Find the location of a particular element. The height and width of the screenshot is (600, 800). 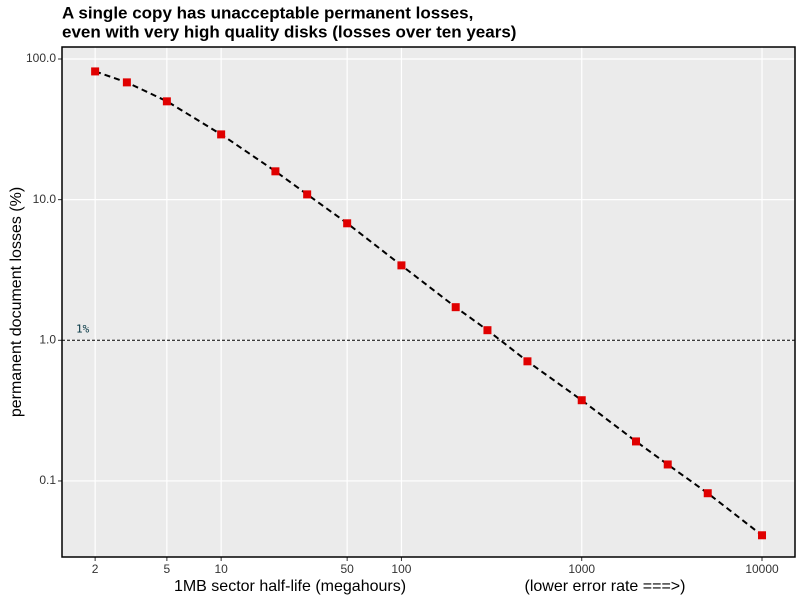

y-tick-label: 10.0 is located at coordinates (45, 199).